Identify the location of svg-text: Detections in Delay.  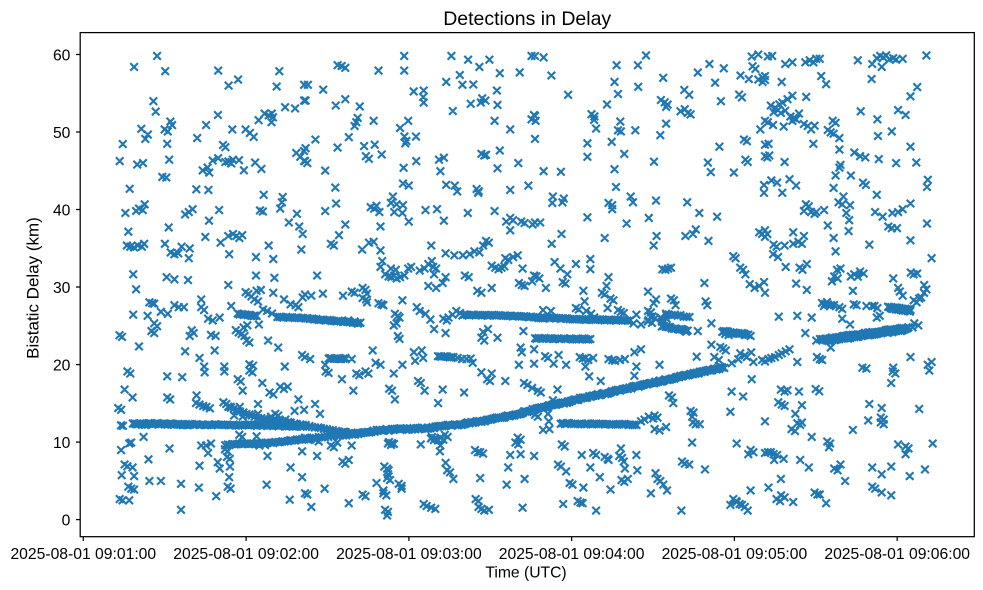
(527, 19).